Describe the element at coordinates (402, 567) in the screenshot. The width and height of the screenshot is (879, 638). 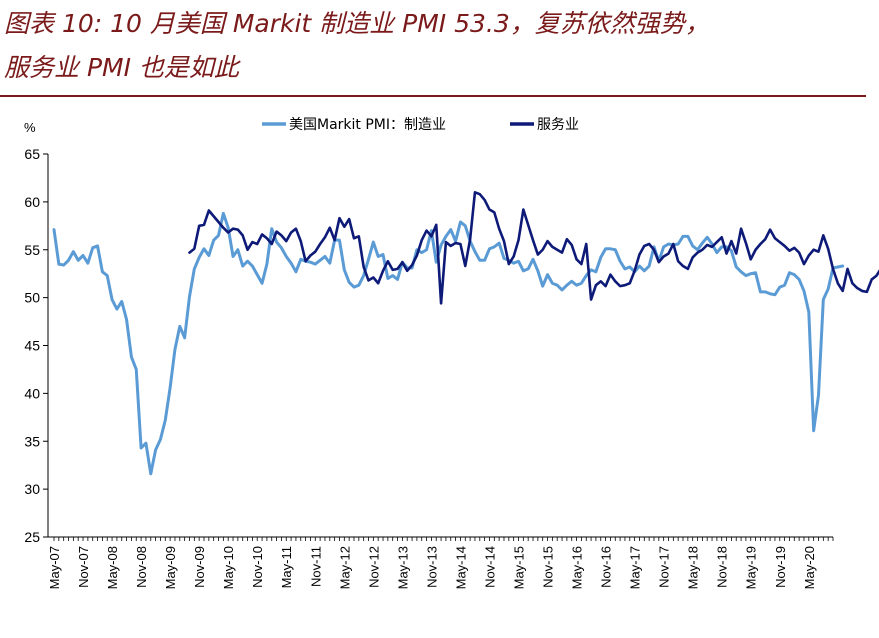
I see `x-tick-label: May-13` at that location.